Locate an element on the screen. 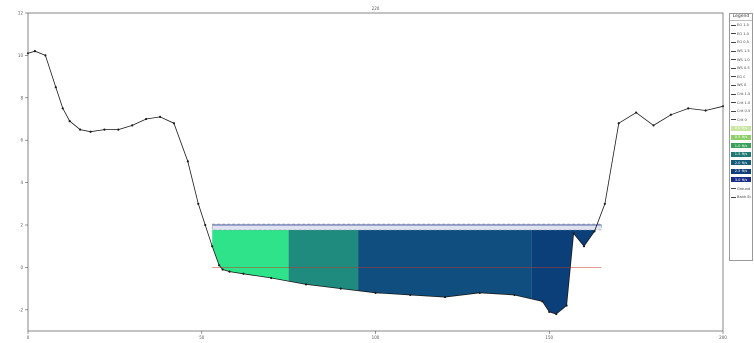 The height and width of the screenshot is (343, 754). legend-item-line: EG 0 is located at coordinates (741, 77).